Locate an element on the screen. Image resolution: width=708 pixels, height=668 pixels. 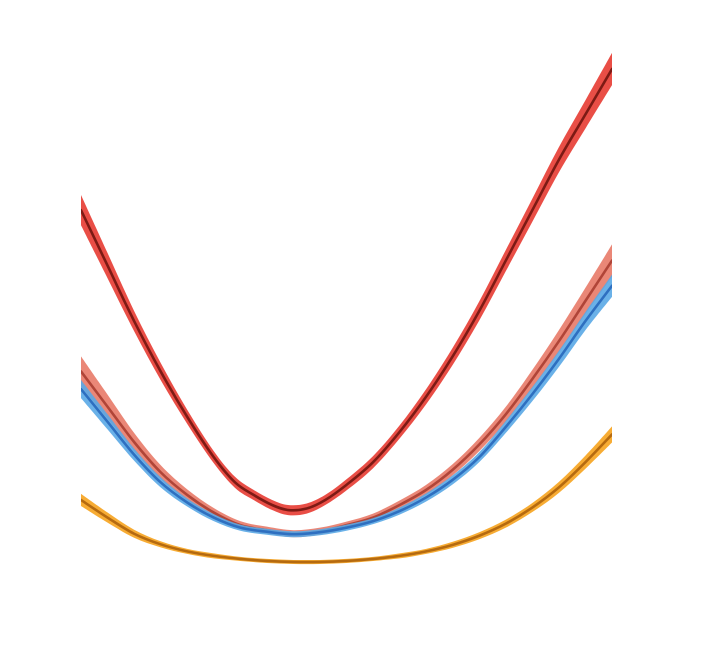
series-4-line is located at coordinates (346, 498).